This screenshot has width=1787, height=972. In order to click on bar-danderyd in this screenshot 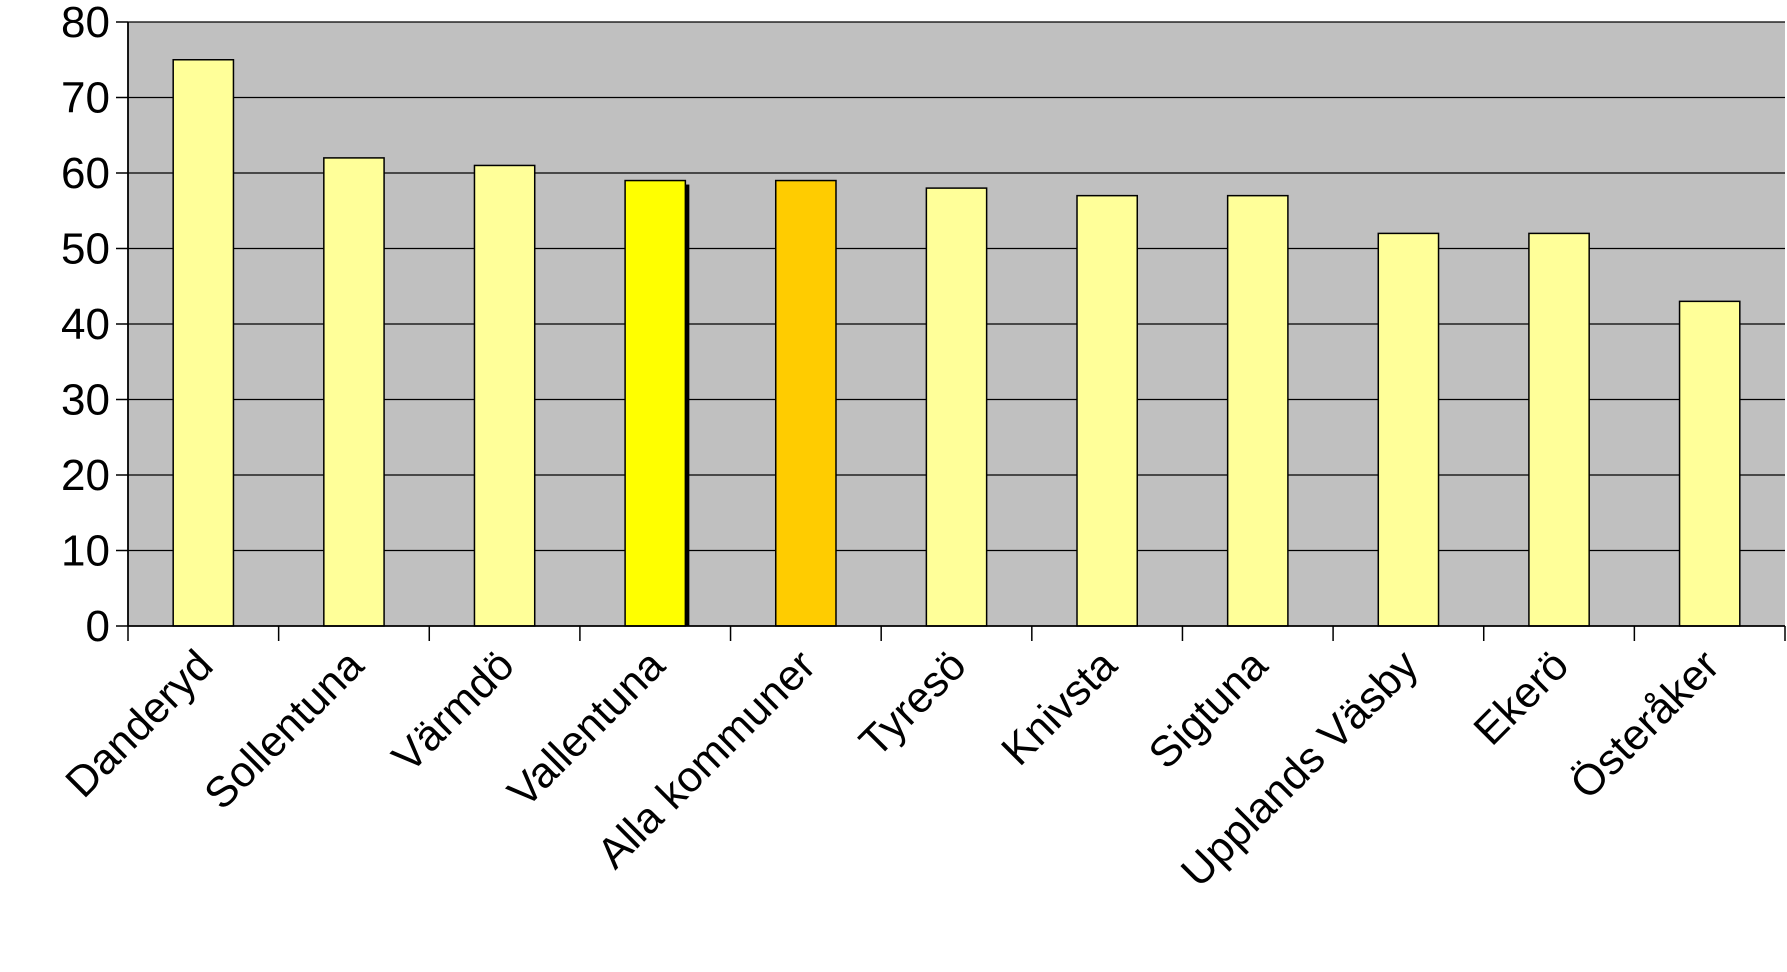, I will do `click(203, 343)`.